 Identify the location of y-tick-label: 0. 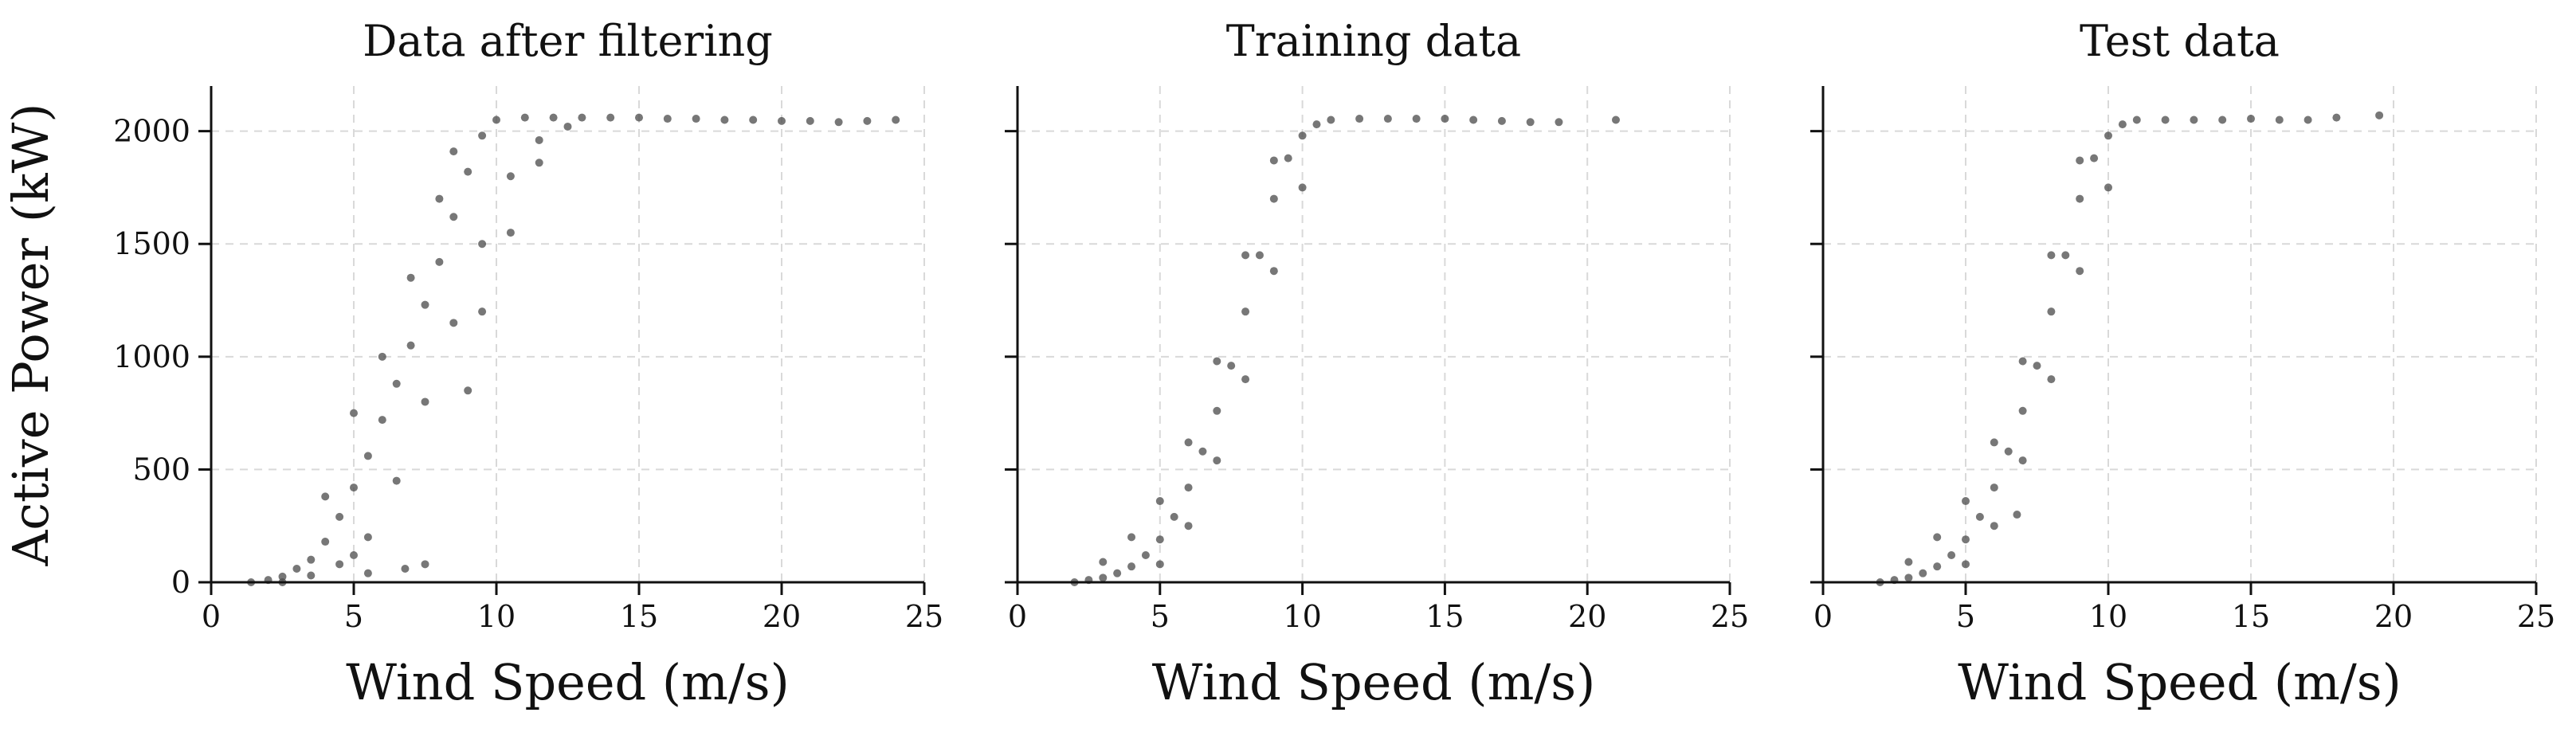
(180, 582).